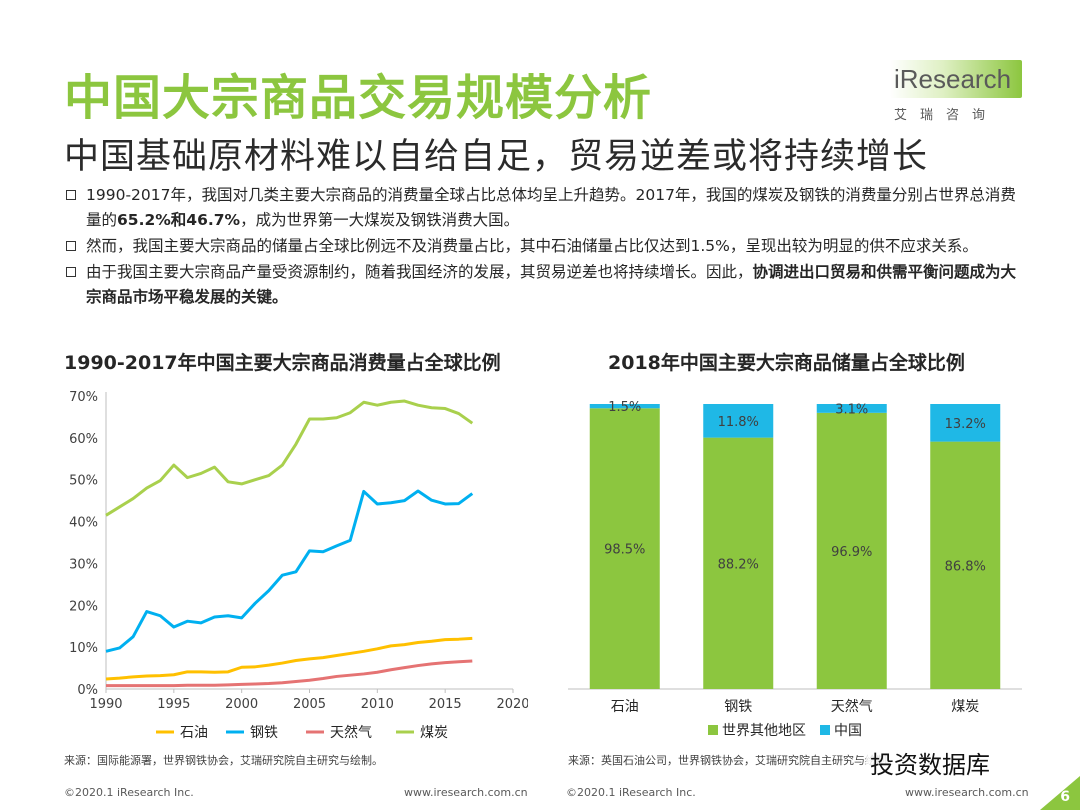 The width and height of the screenshot is (1080, 810). I want to click on bar-chart-title: 2018年中国主要大宗商品储量占全球比例, so click(786, 363).